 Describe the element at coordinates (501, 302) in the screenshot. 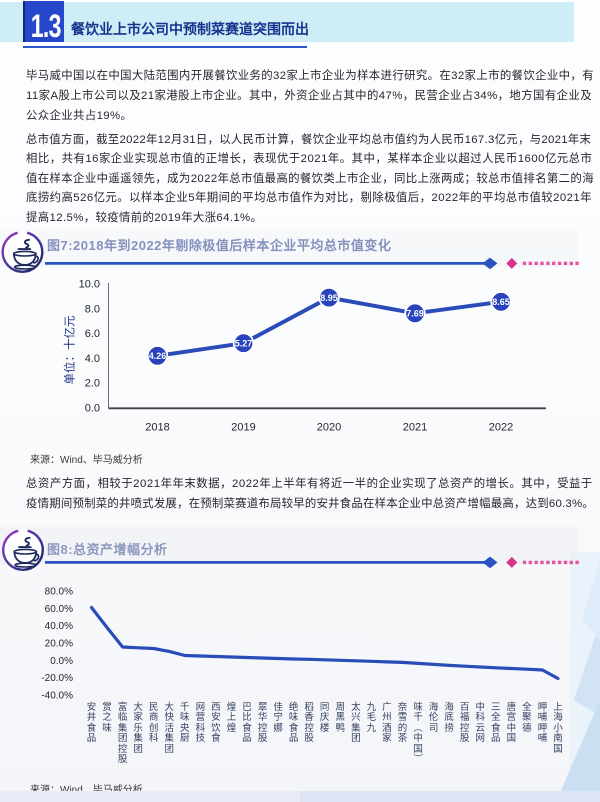

I see `svg-text: 8.65` at that location.